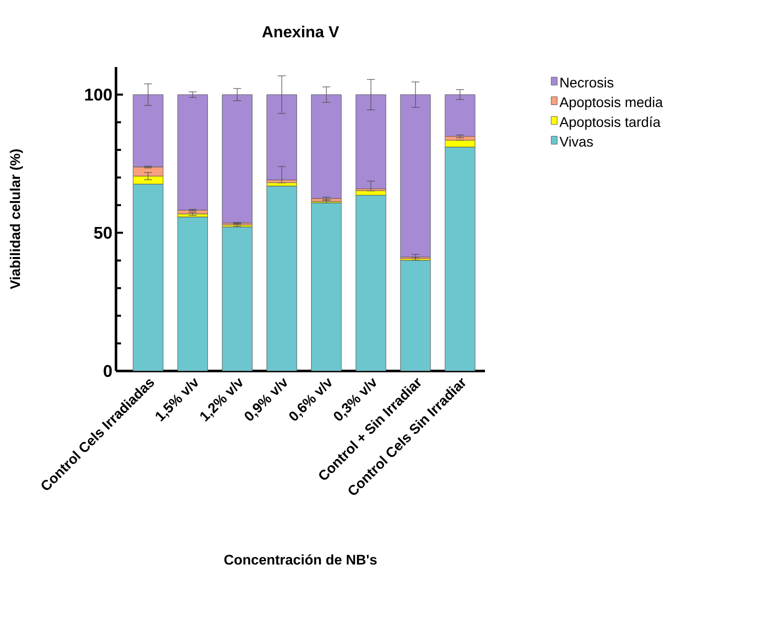  Describe the element at coordinates (16, 219) in the screenshot. I see `y-axis-title: Viabilidad celular (%)` at that location.